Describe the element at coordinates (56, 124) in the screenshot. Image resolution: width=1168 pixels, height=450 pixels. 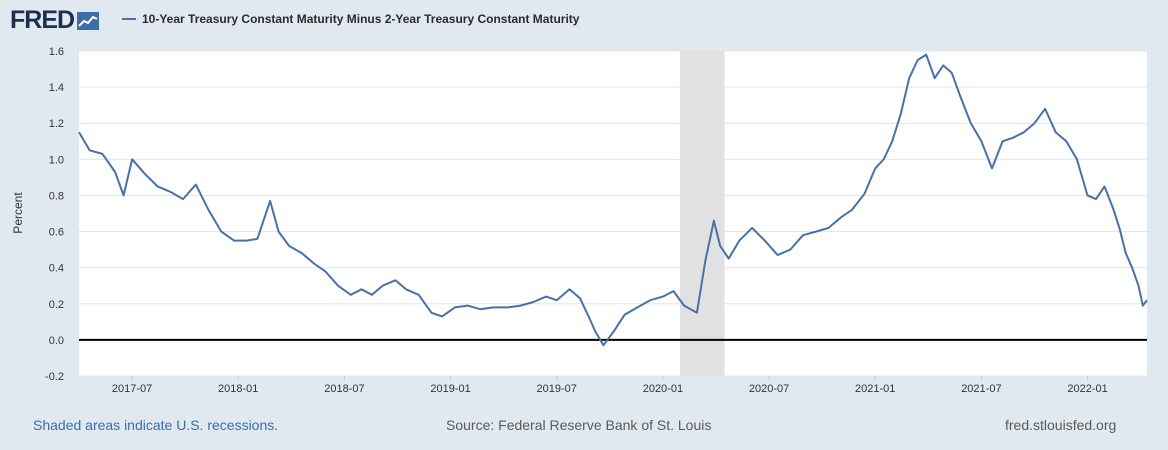
I see `y-tick-label: 1.2` at that location.